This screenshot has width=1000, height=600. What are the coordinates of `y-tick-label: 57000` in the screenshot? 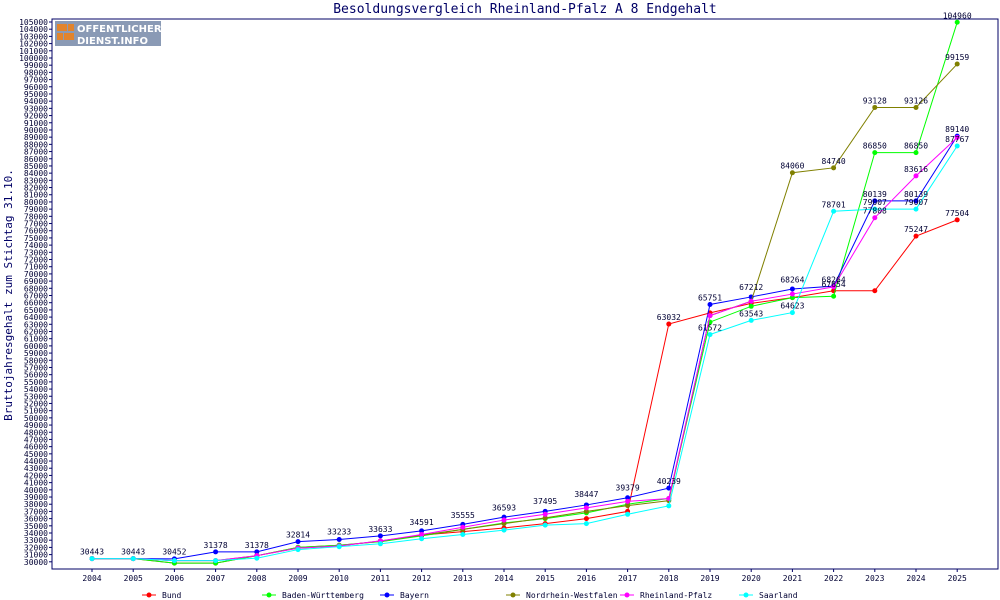 It's located at (36, 367).